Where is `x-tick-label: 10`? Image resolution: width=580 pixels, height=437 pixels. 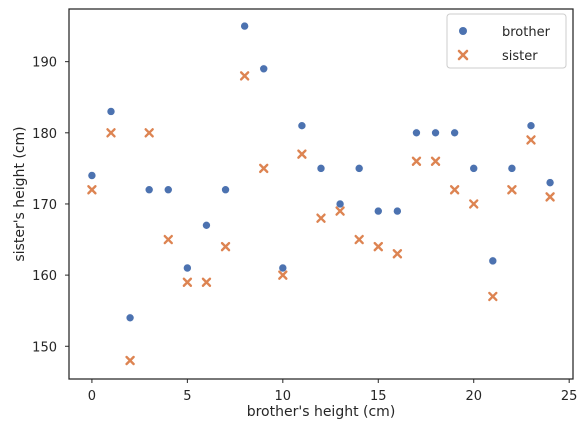
x-tick-label: 10 is located at coordinates (283, 396).